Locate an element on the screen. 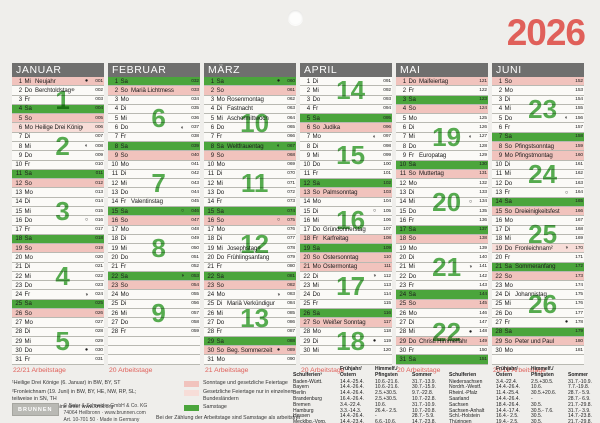  holiday-name: Muttertag is located at coordinates (431, 174).